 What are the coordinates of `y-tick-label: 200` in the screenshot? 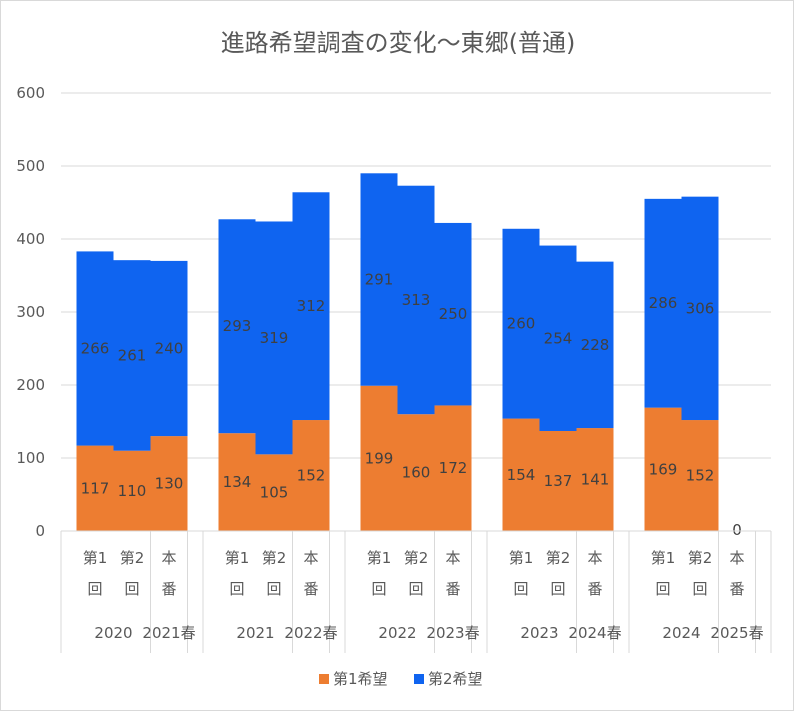 It's located at (30, 385).